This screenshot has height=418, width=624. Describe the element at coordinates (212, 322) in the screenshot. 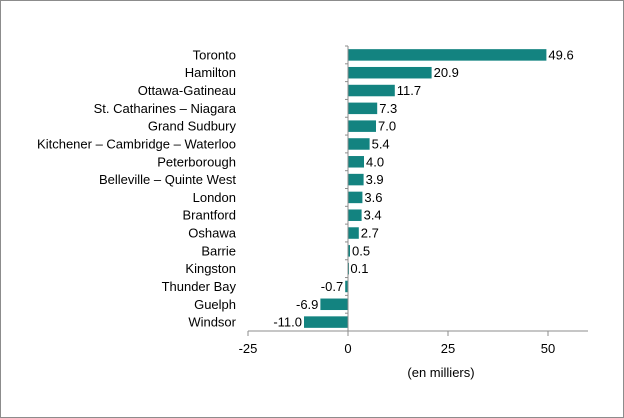

I see `category-label-windsor: Windsor` at that location.